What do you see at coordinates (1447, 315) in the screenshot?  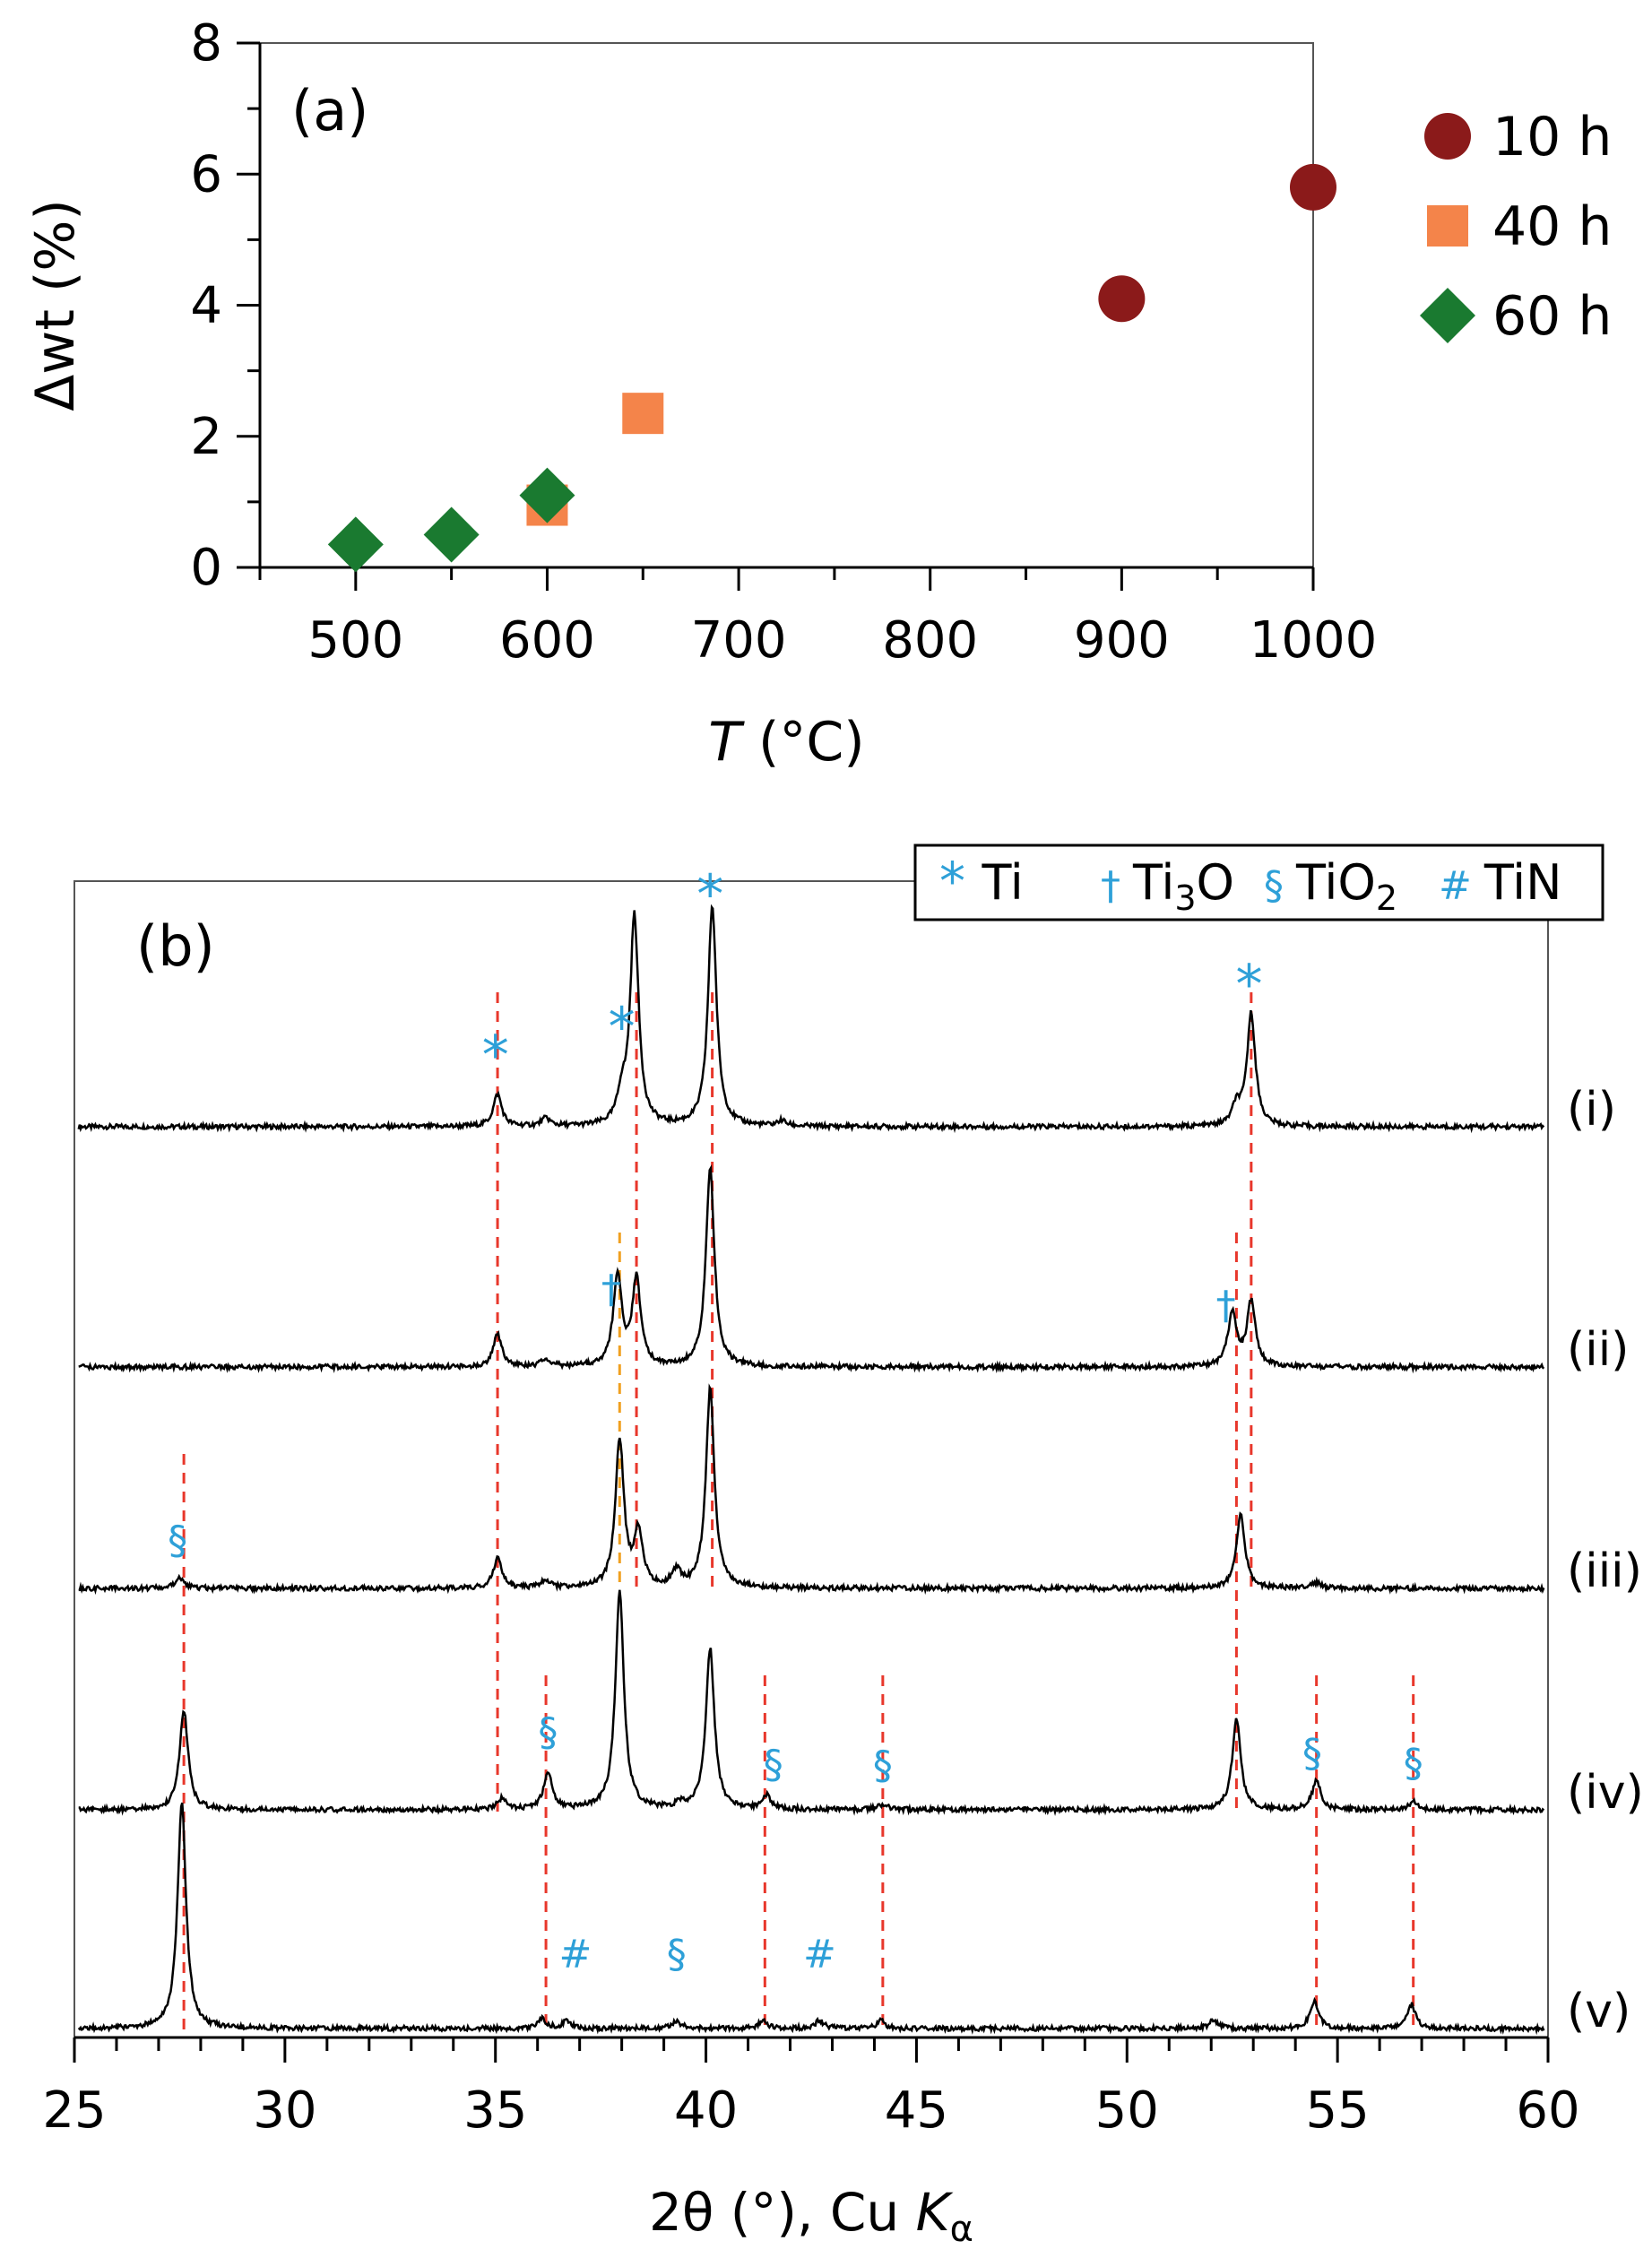 I see `legend-marker-diamond` at bounding box center [1447, 315].